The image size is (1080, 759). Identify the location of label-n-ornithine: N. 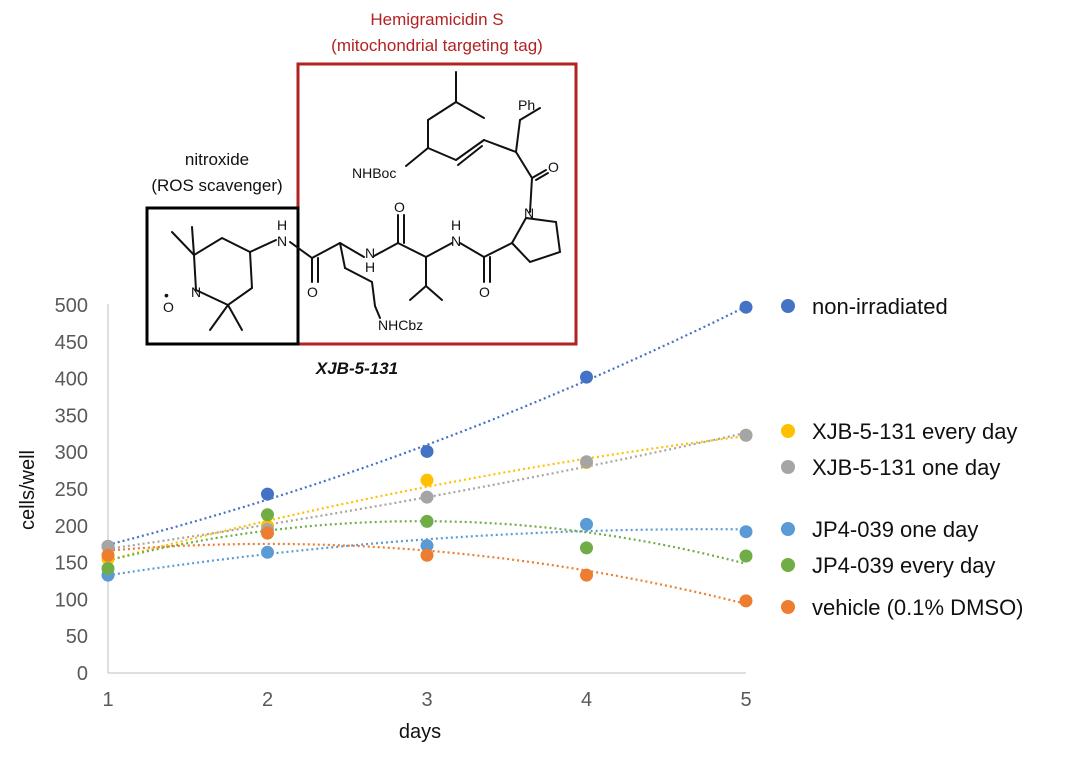
(370, 253).